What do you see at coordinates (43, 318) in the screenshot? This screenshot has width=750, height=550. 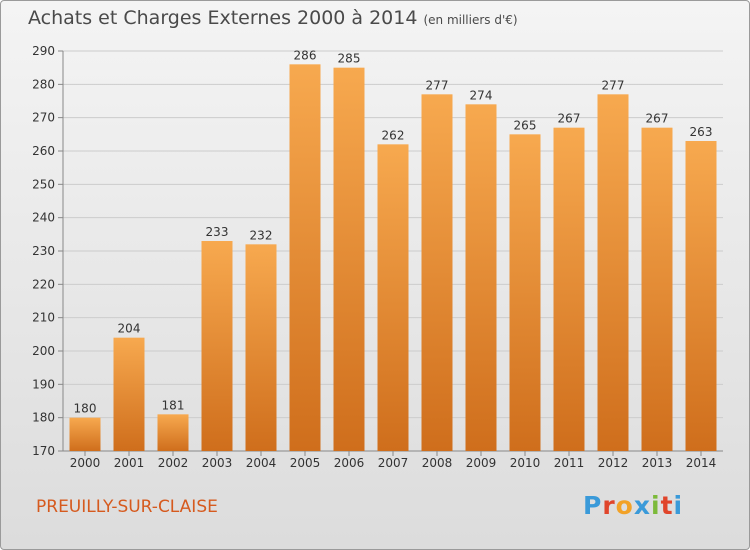 I see `y-tick-label: 210` at bounding box center [43, 318].